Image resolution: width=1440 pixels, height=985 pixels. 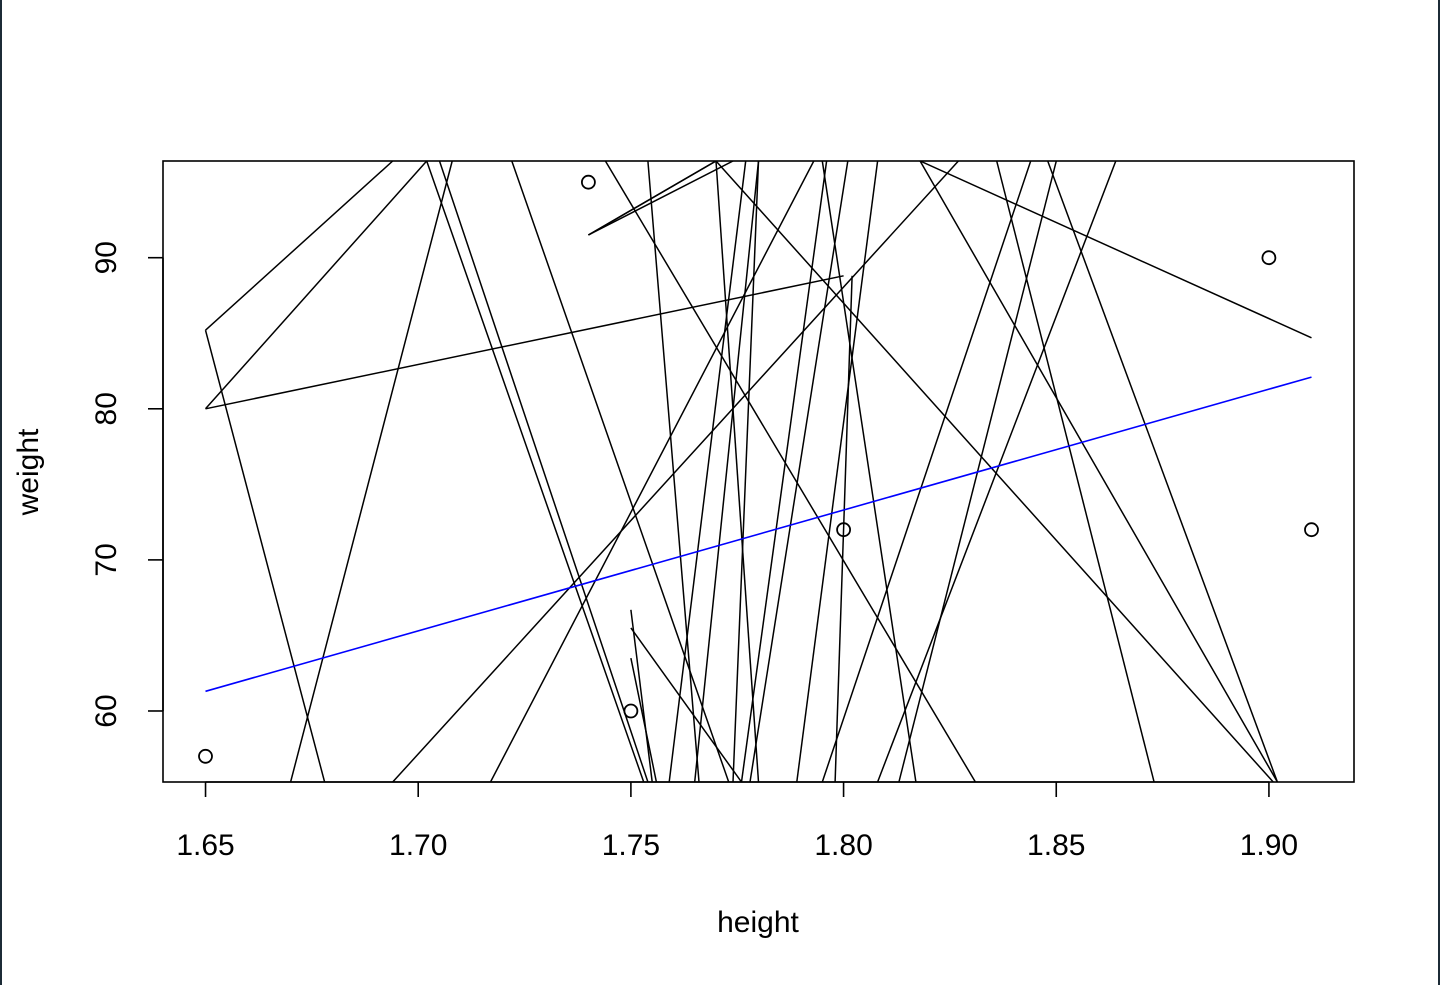 What do you see at coordinates (106, 559) in the screenshot?
I see `y-tick-label: 70` at bounding box center [106, 559].